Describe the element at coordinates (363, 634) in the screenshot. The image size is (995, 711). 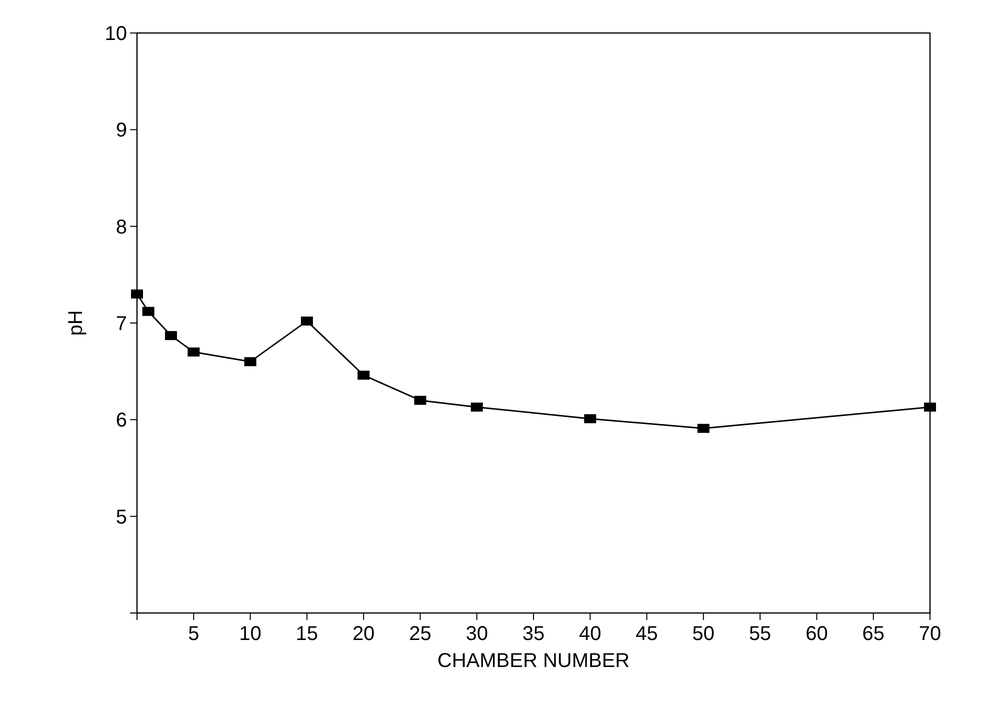
I see `x-tick-label: 20` at that location.